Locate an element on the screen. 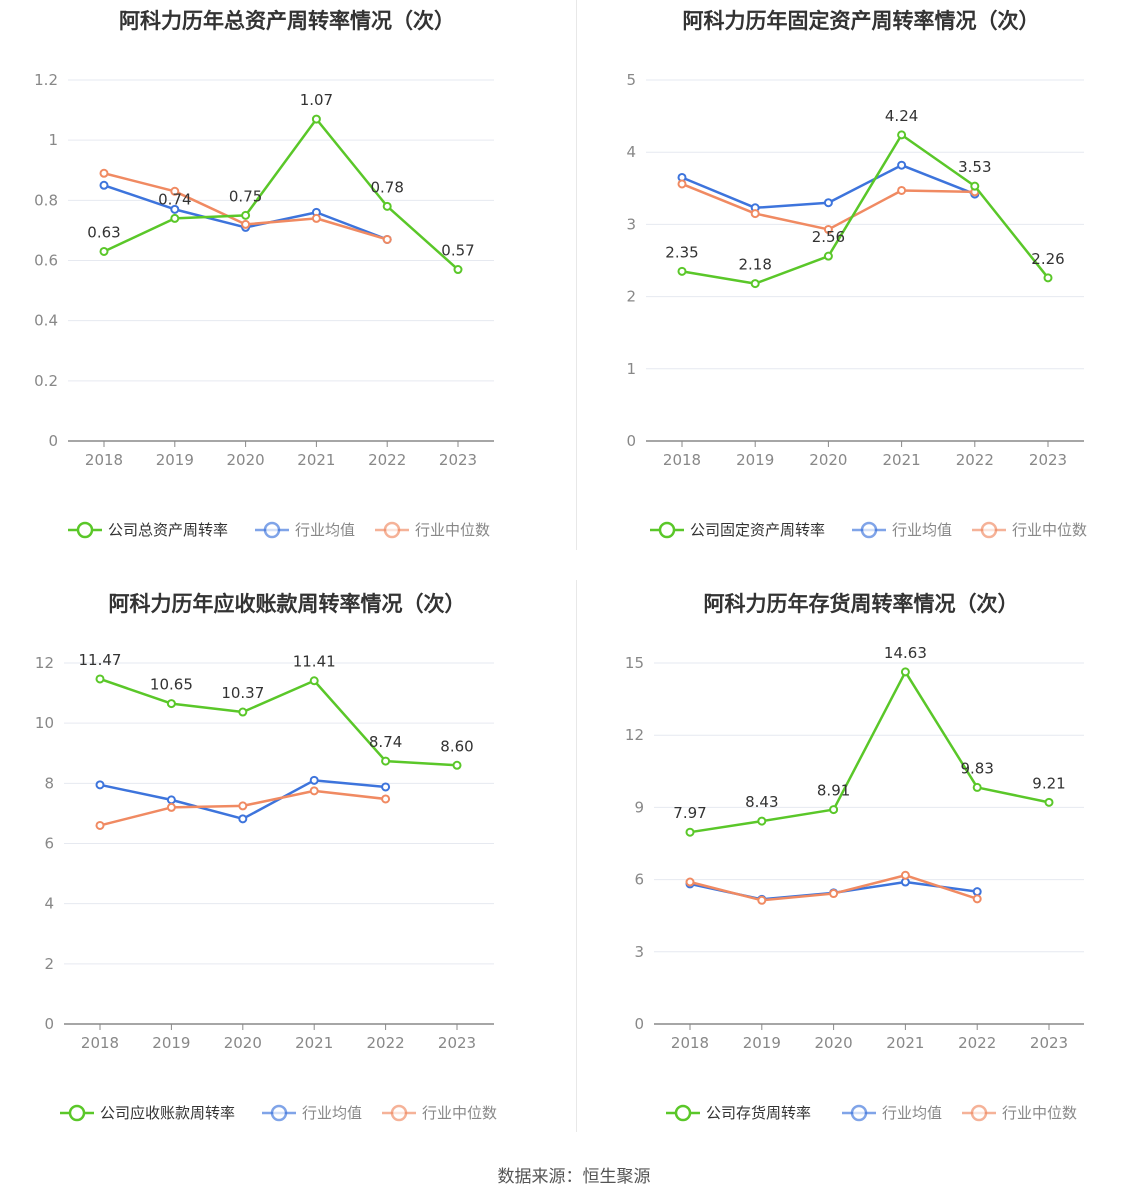 The image size is (1148, 1202). data-label: 8.60 is located at coordinates (456, 746).